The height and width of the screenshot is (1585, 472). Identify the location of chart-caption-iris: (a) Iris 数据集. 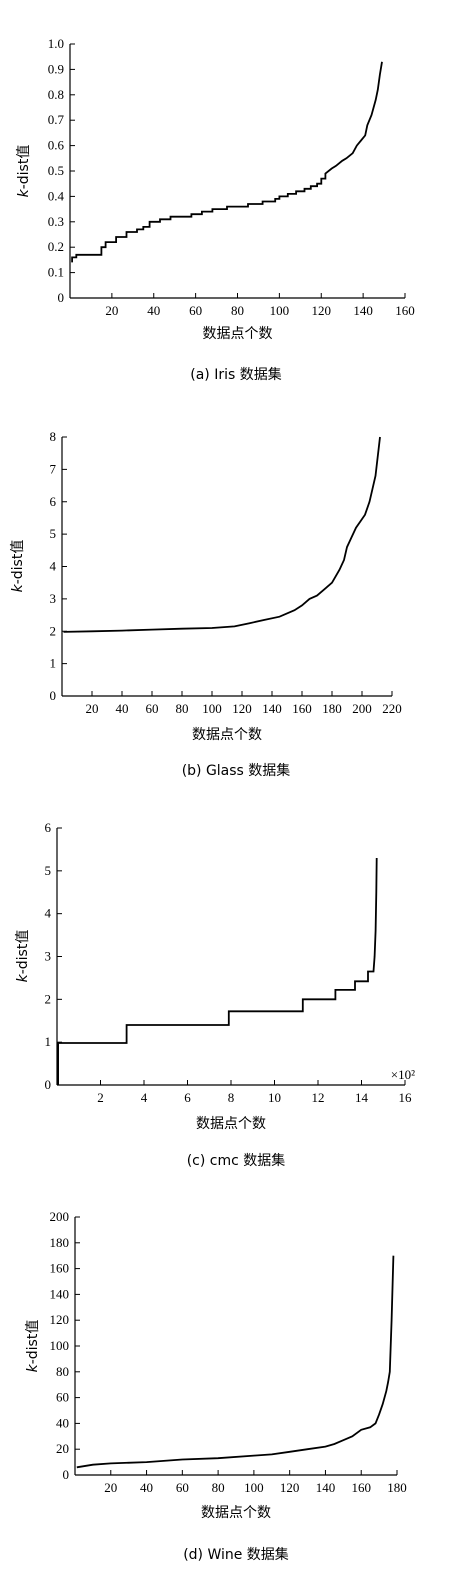
(236, 375).